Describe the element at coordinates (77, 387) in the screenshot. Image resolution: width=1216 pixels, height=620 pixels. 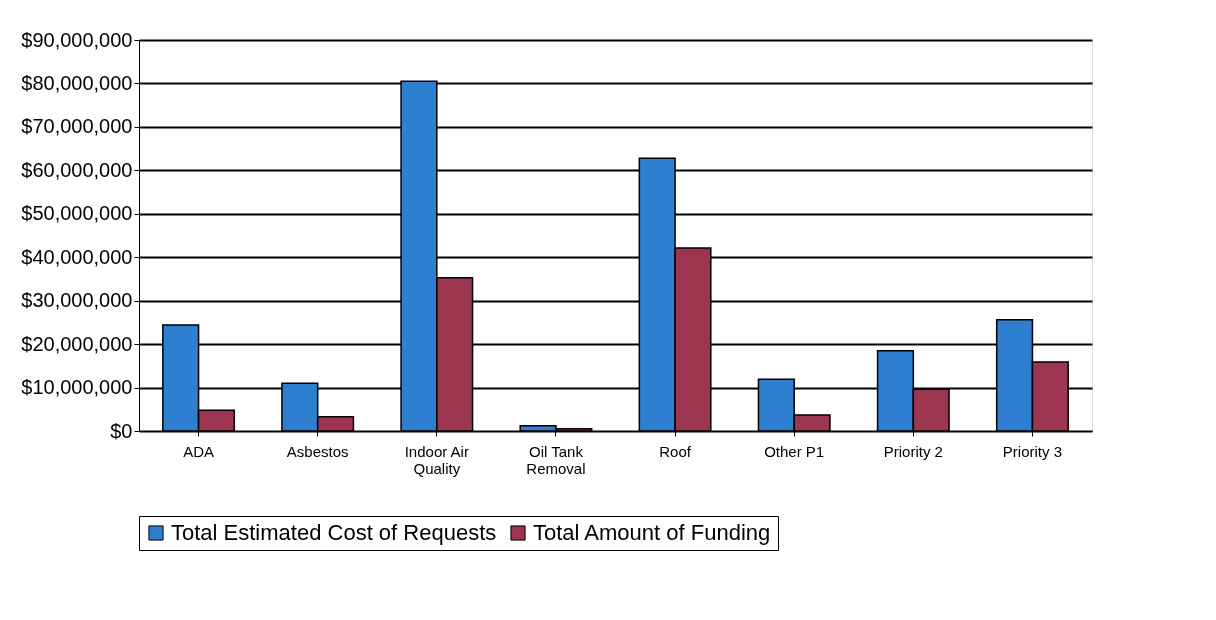
I see `y-tick-label: $10,000,000` at that location.